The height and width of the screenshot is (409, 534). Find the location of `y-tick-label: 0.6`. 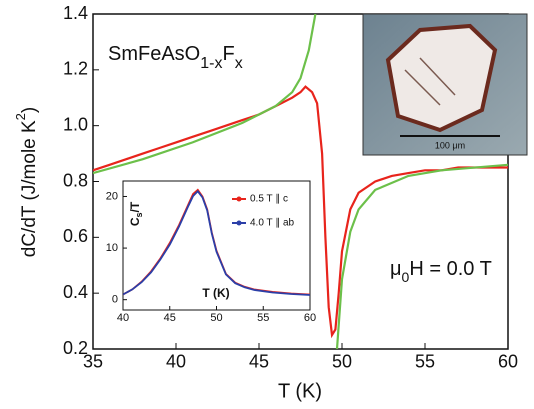

y-tick-label: 0.6 is located at coordinates (75, 236).